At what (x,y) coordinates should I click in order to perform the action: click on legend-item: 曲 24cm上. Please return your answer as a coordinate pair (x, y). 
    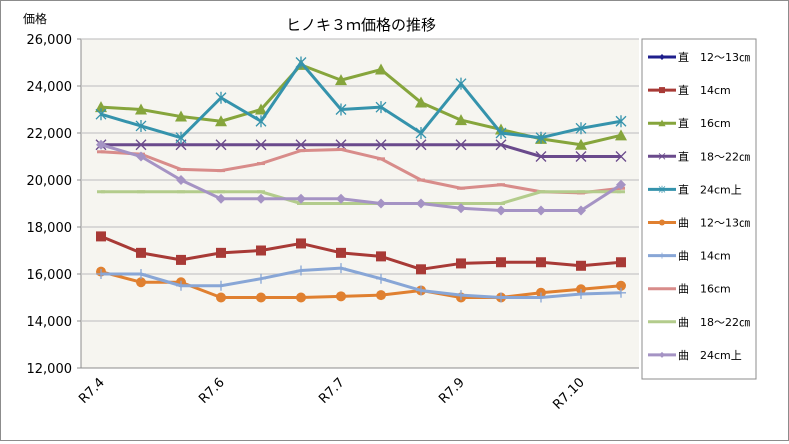
    Looking at the image, I should click on (695, 355).